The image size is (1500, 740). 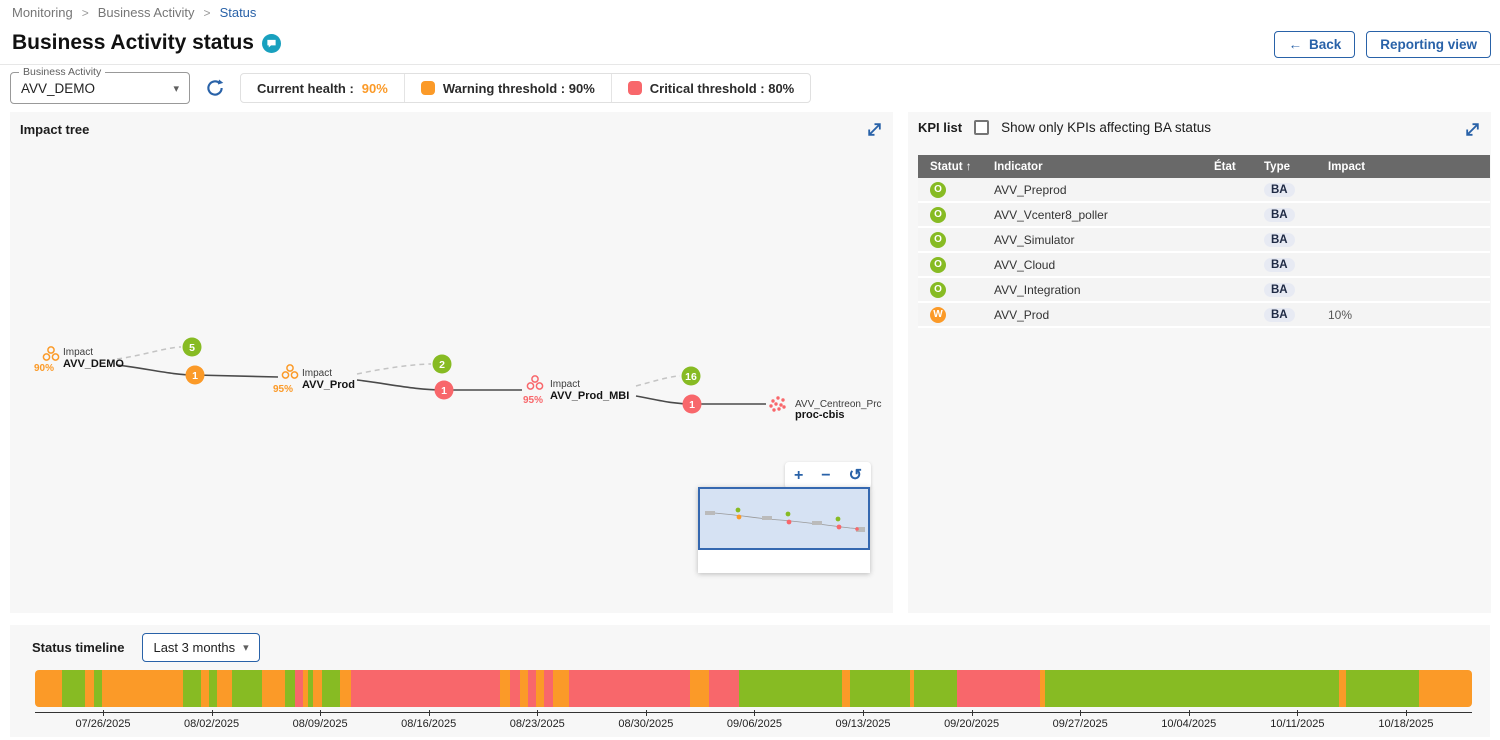 What do you see at coordinates (1428, 44) in the screenshot?
I see `reporting-view-button: Reporting view` at bounding box center [1428, 44].